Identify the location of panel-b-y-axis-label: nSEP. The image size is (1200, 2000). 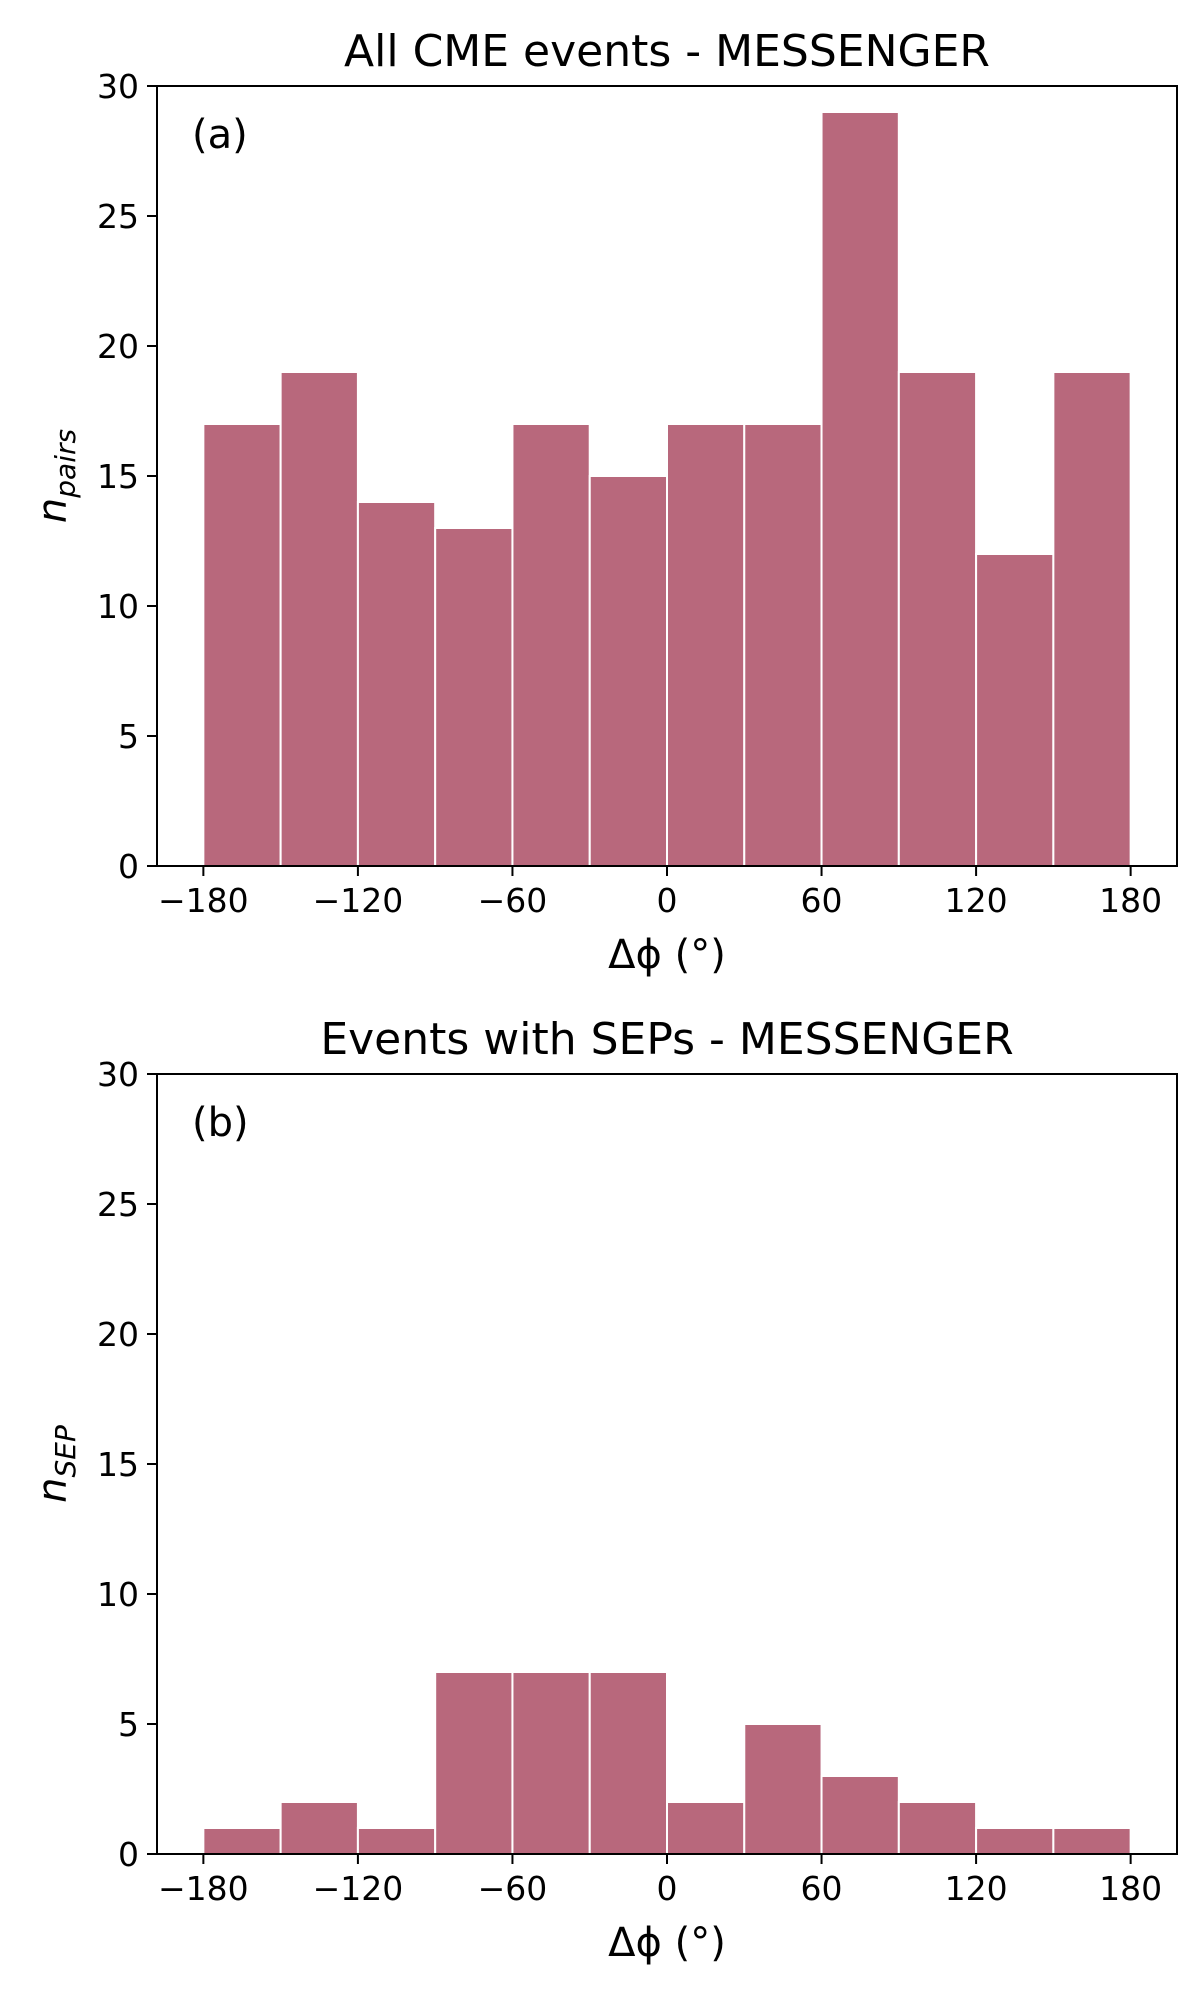
(56, 1464).